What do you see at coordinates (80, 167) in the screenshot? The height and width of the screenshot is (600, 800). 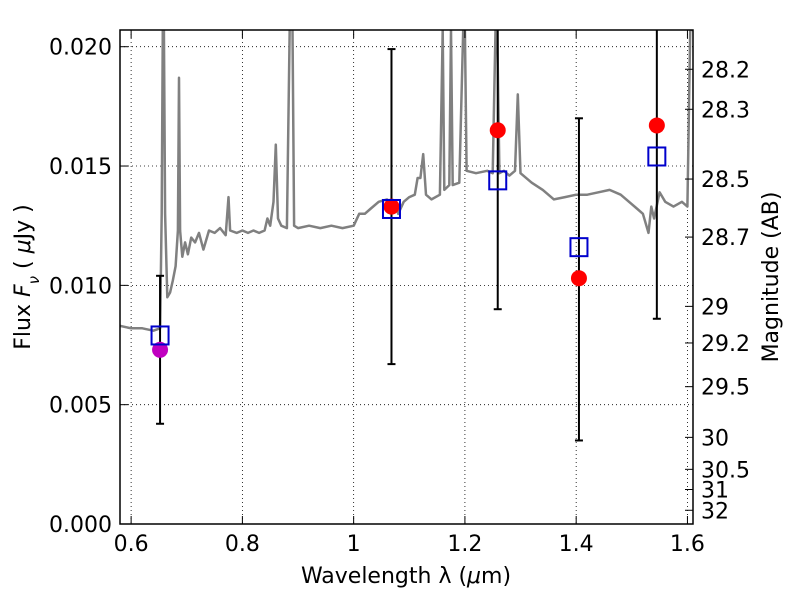 I see `y-tick-label: 0.015` at bounding box center [80, 167].